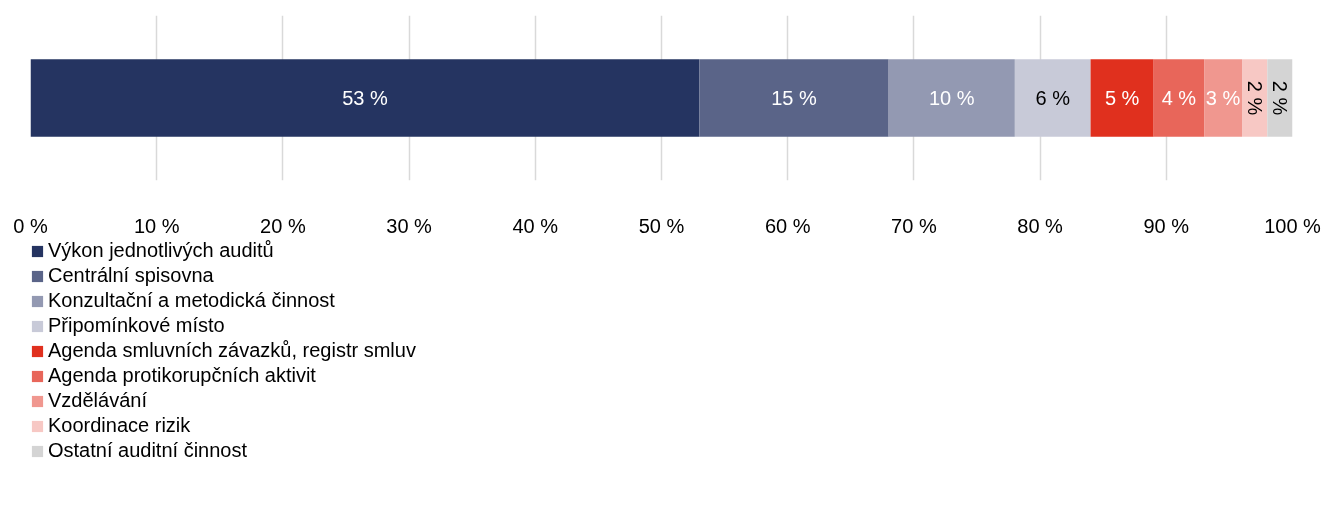  Describe the element at coordinates (30, 225) in the screenshot. I see `x-tick-label: 0 %` at that location.